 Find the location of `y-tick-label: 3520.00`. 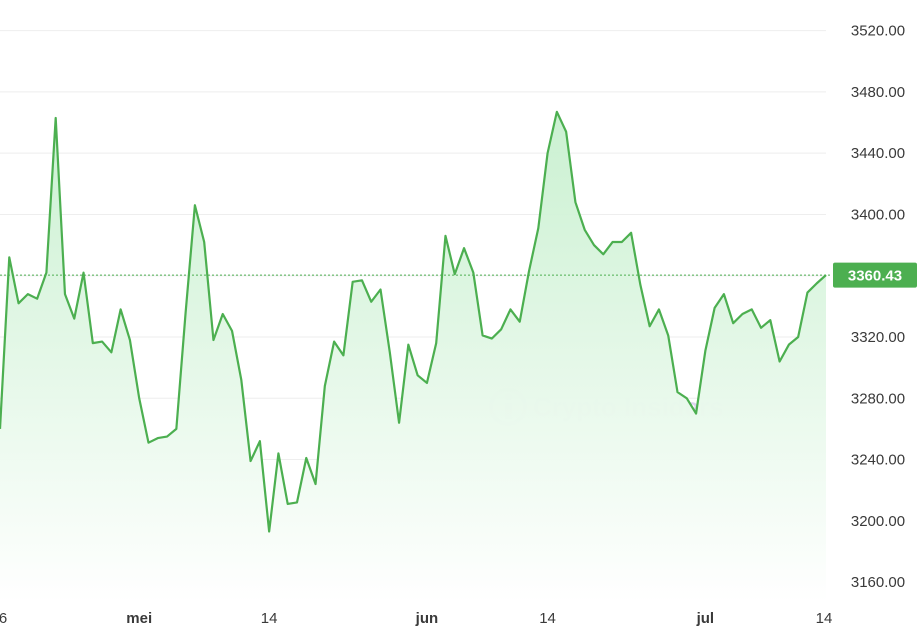

y-tick-label: 3520.00 is located at coordinates (878, 31).